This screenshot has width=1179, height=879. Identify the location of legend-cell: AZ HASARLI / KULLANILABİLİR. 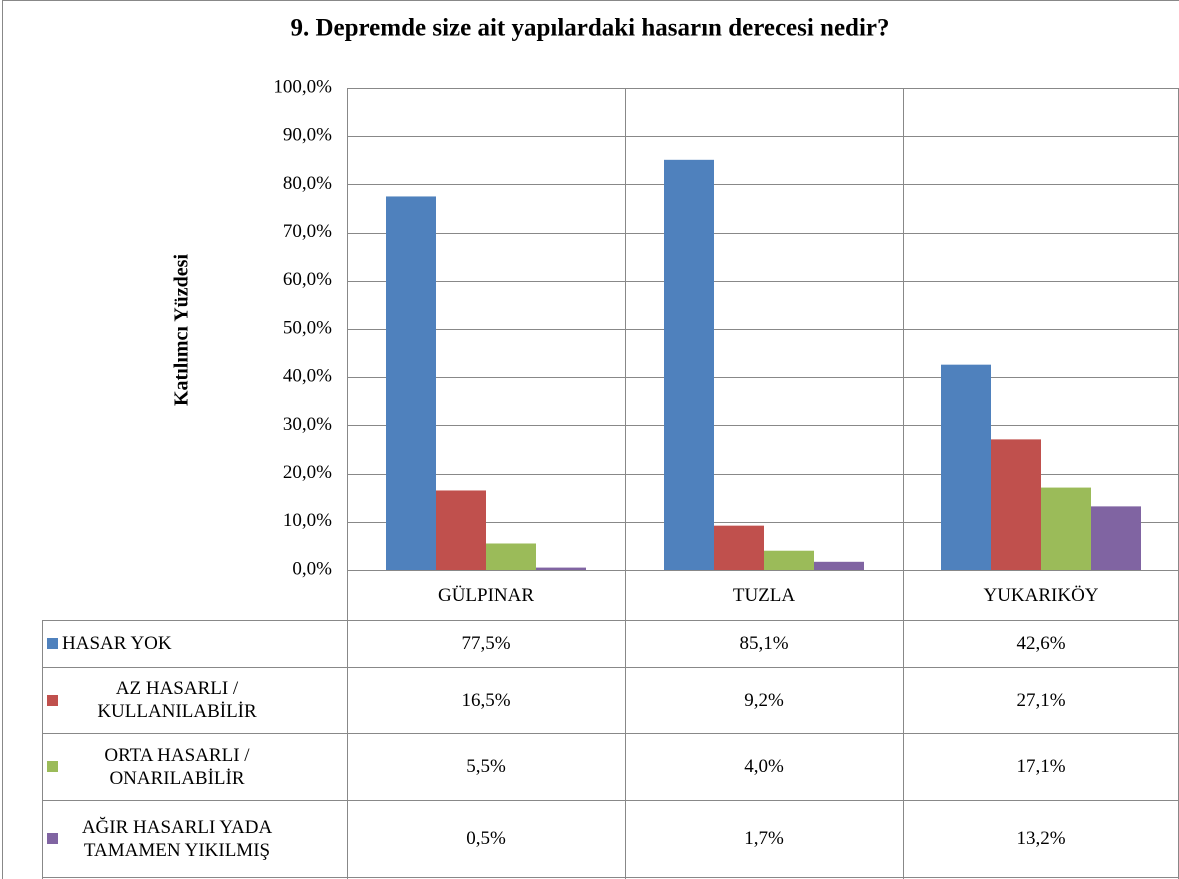
(193, 700).